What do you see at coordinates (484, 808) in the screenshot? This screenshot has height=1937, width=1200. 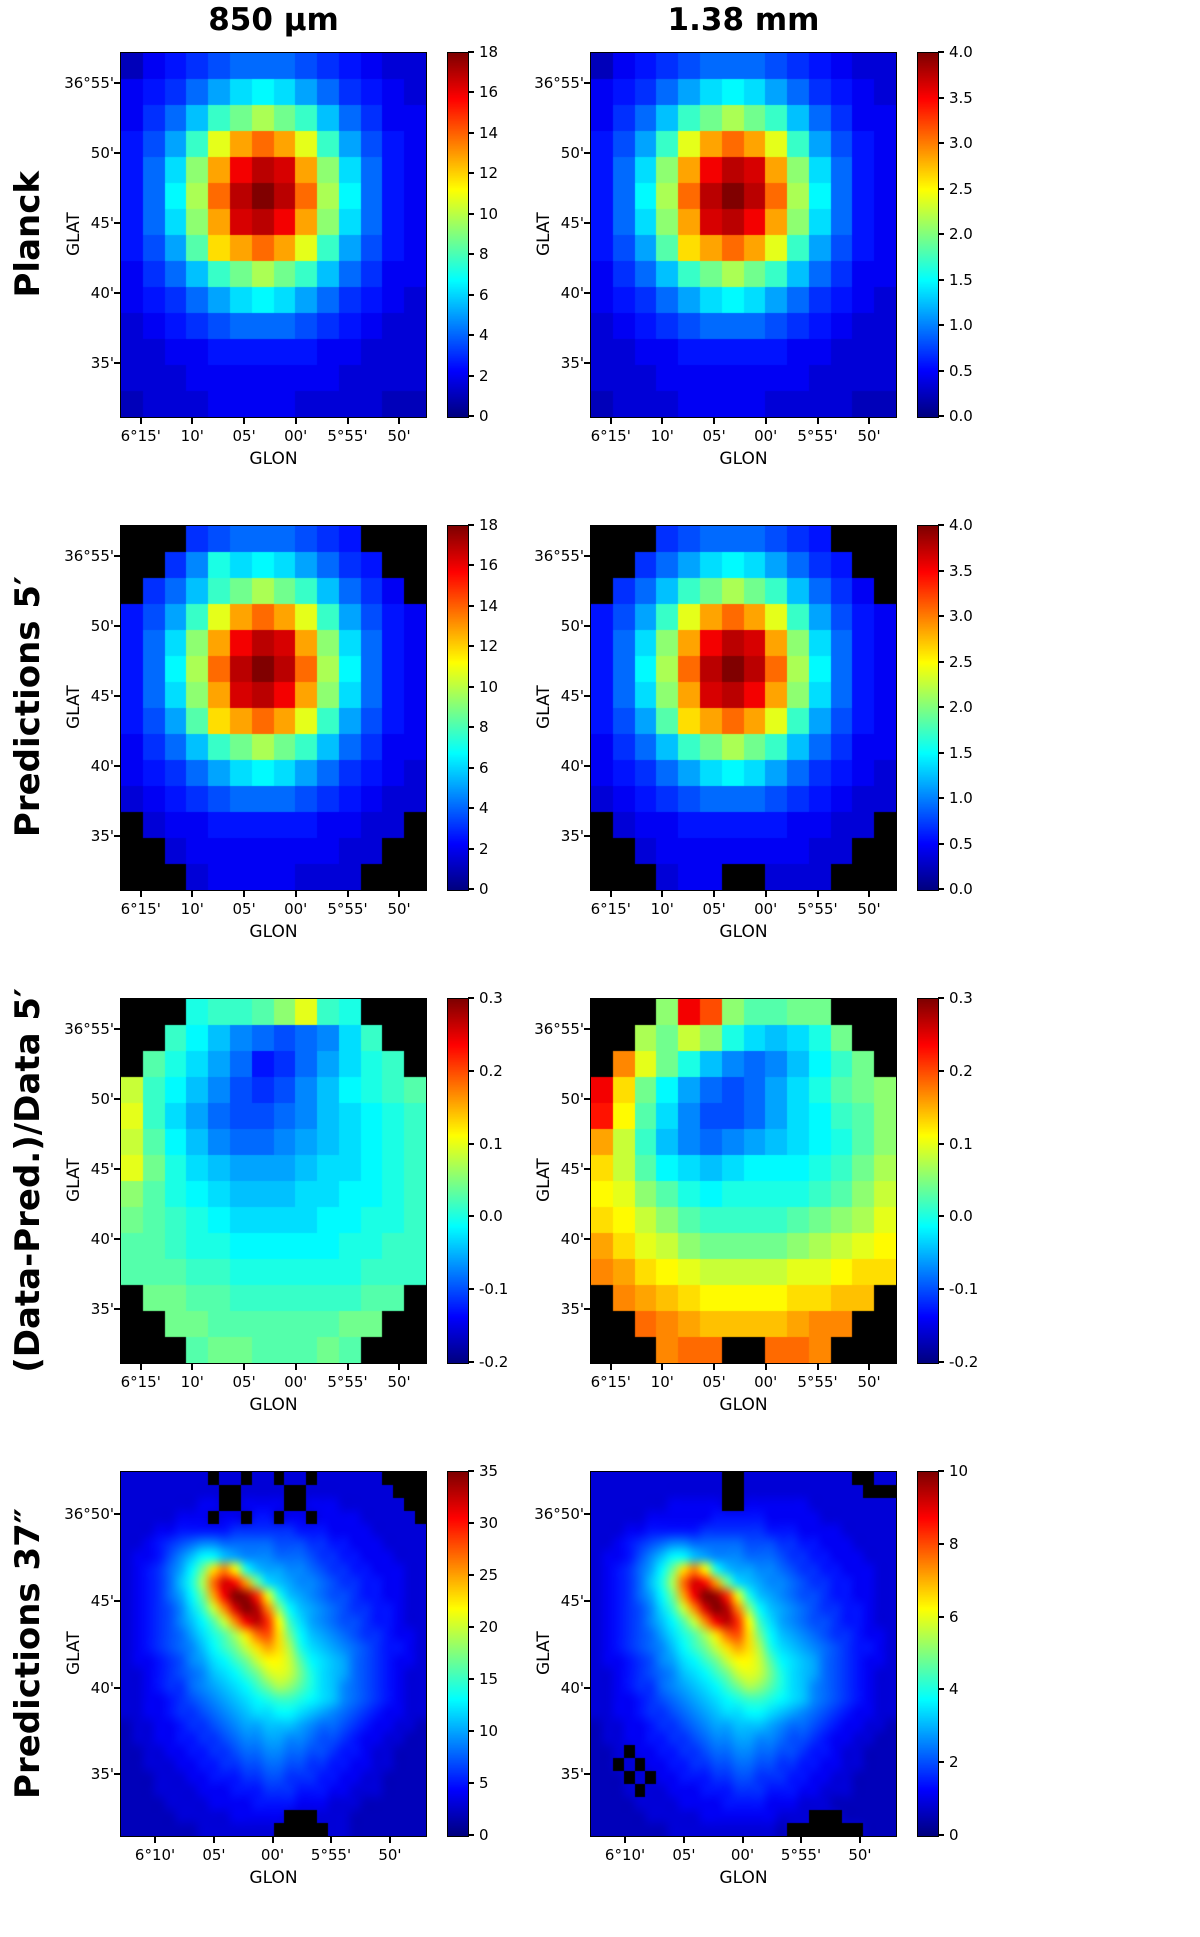 I see `colorbar-tick-label: 4` at bounding box center [484, 808].